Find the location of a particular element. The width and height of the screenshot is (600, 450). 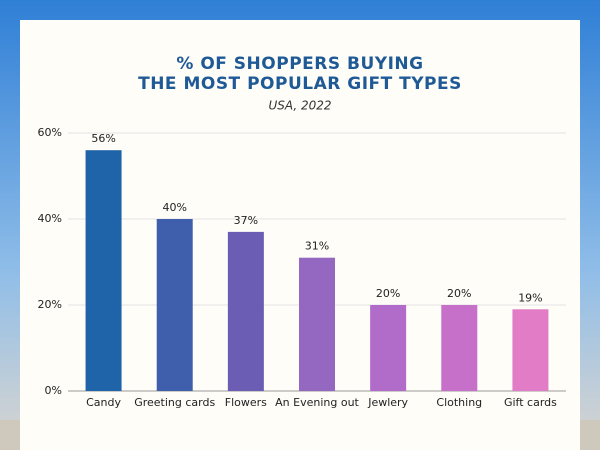

y-tick-label: 0% is located at coordinates (53, 390).